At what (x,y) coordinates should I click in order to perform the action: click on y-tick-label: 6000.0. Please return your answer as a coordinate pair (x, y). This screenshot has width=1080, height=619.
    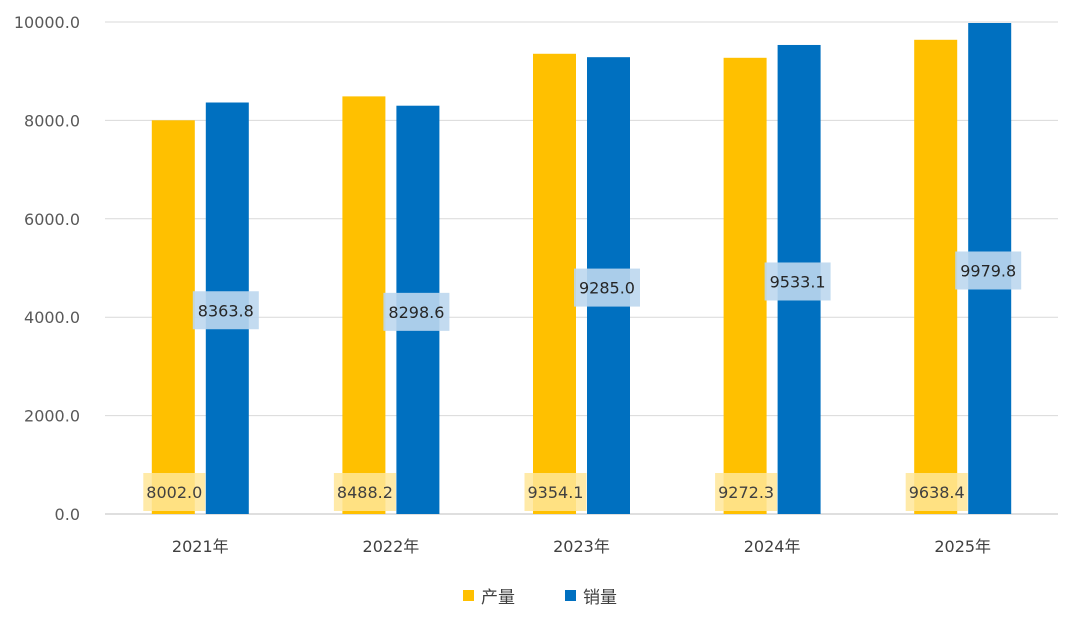
    Looking at the image, I should click on (52, 219).